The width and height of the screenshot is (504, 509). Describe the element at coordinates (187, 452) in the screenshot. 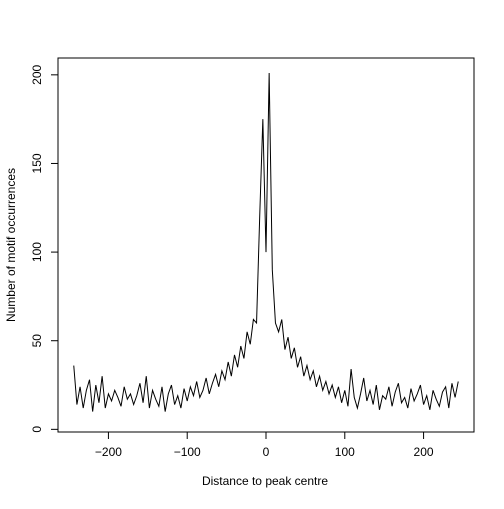

I see `x-tick-label: −100` at that location.